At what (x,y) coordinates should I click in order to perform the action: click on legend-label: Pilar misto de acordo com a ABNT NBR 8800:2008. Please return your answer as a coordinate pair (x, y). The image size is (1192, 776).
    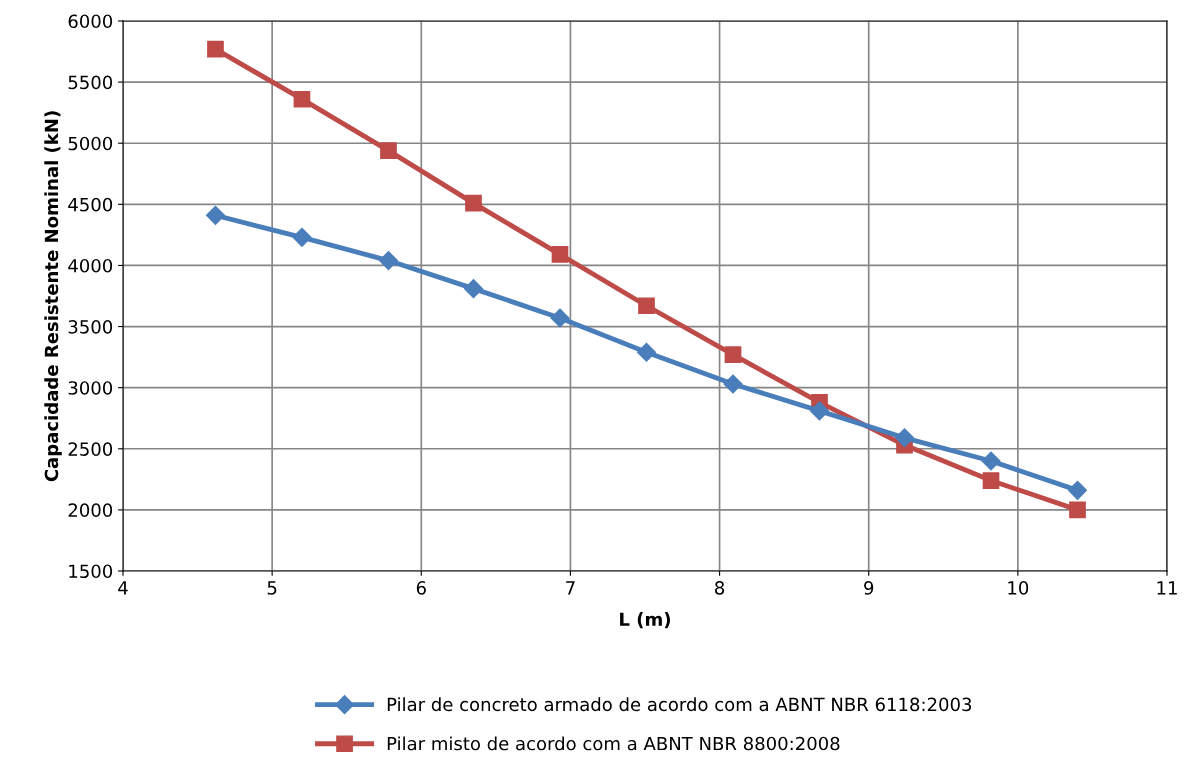
    Looking at the image, I should click on (613, 743).